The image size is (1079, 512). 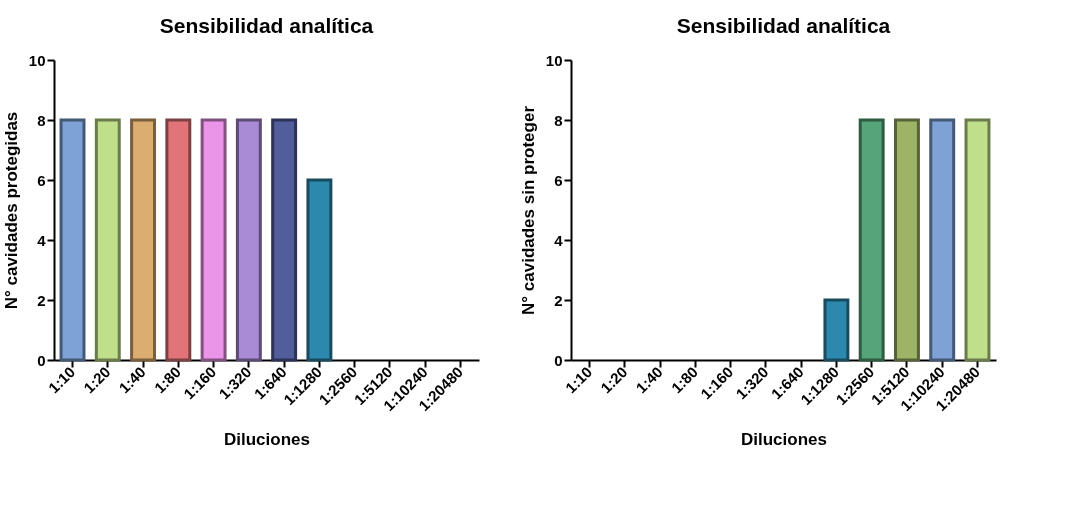 What do you see at coordinates (528, 210) in the screenshot?
I see `y-axis-title: N° cavidades sin proteger` at bounding box center [528, 210].